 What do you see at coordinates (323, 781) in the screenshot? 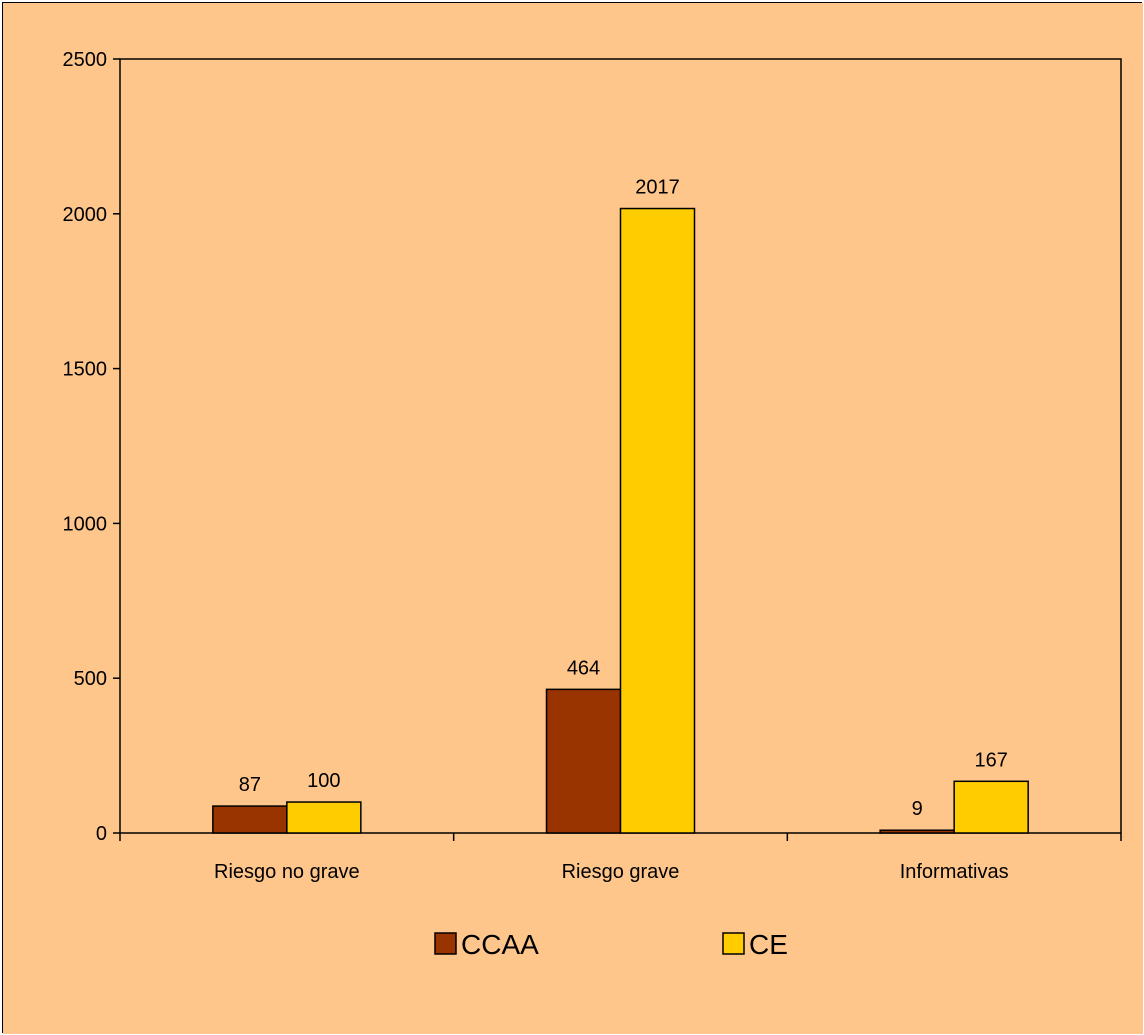
I see `data-label: 100` at bounding box center [323, 781].